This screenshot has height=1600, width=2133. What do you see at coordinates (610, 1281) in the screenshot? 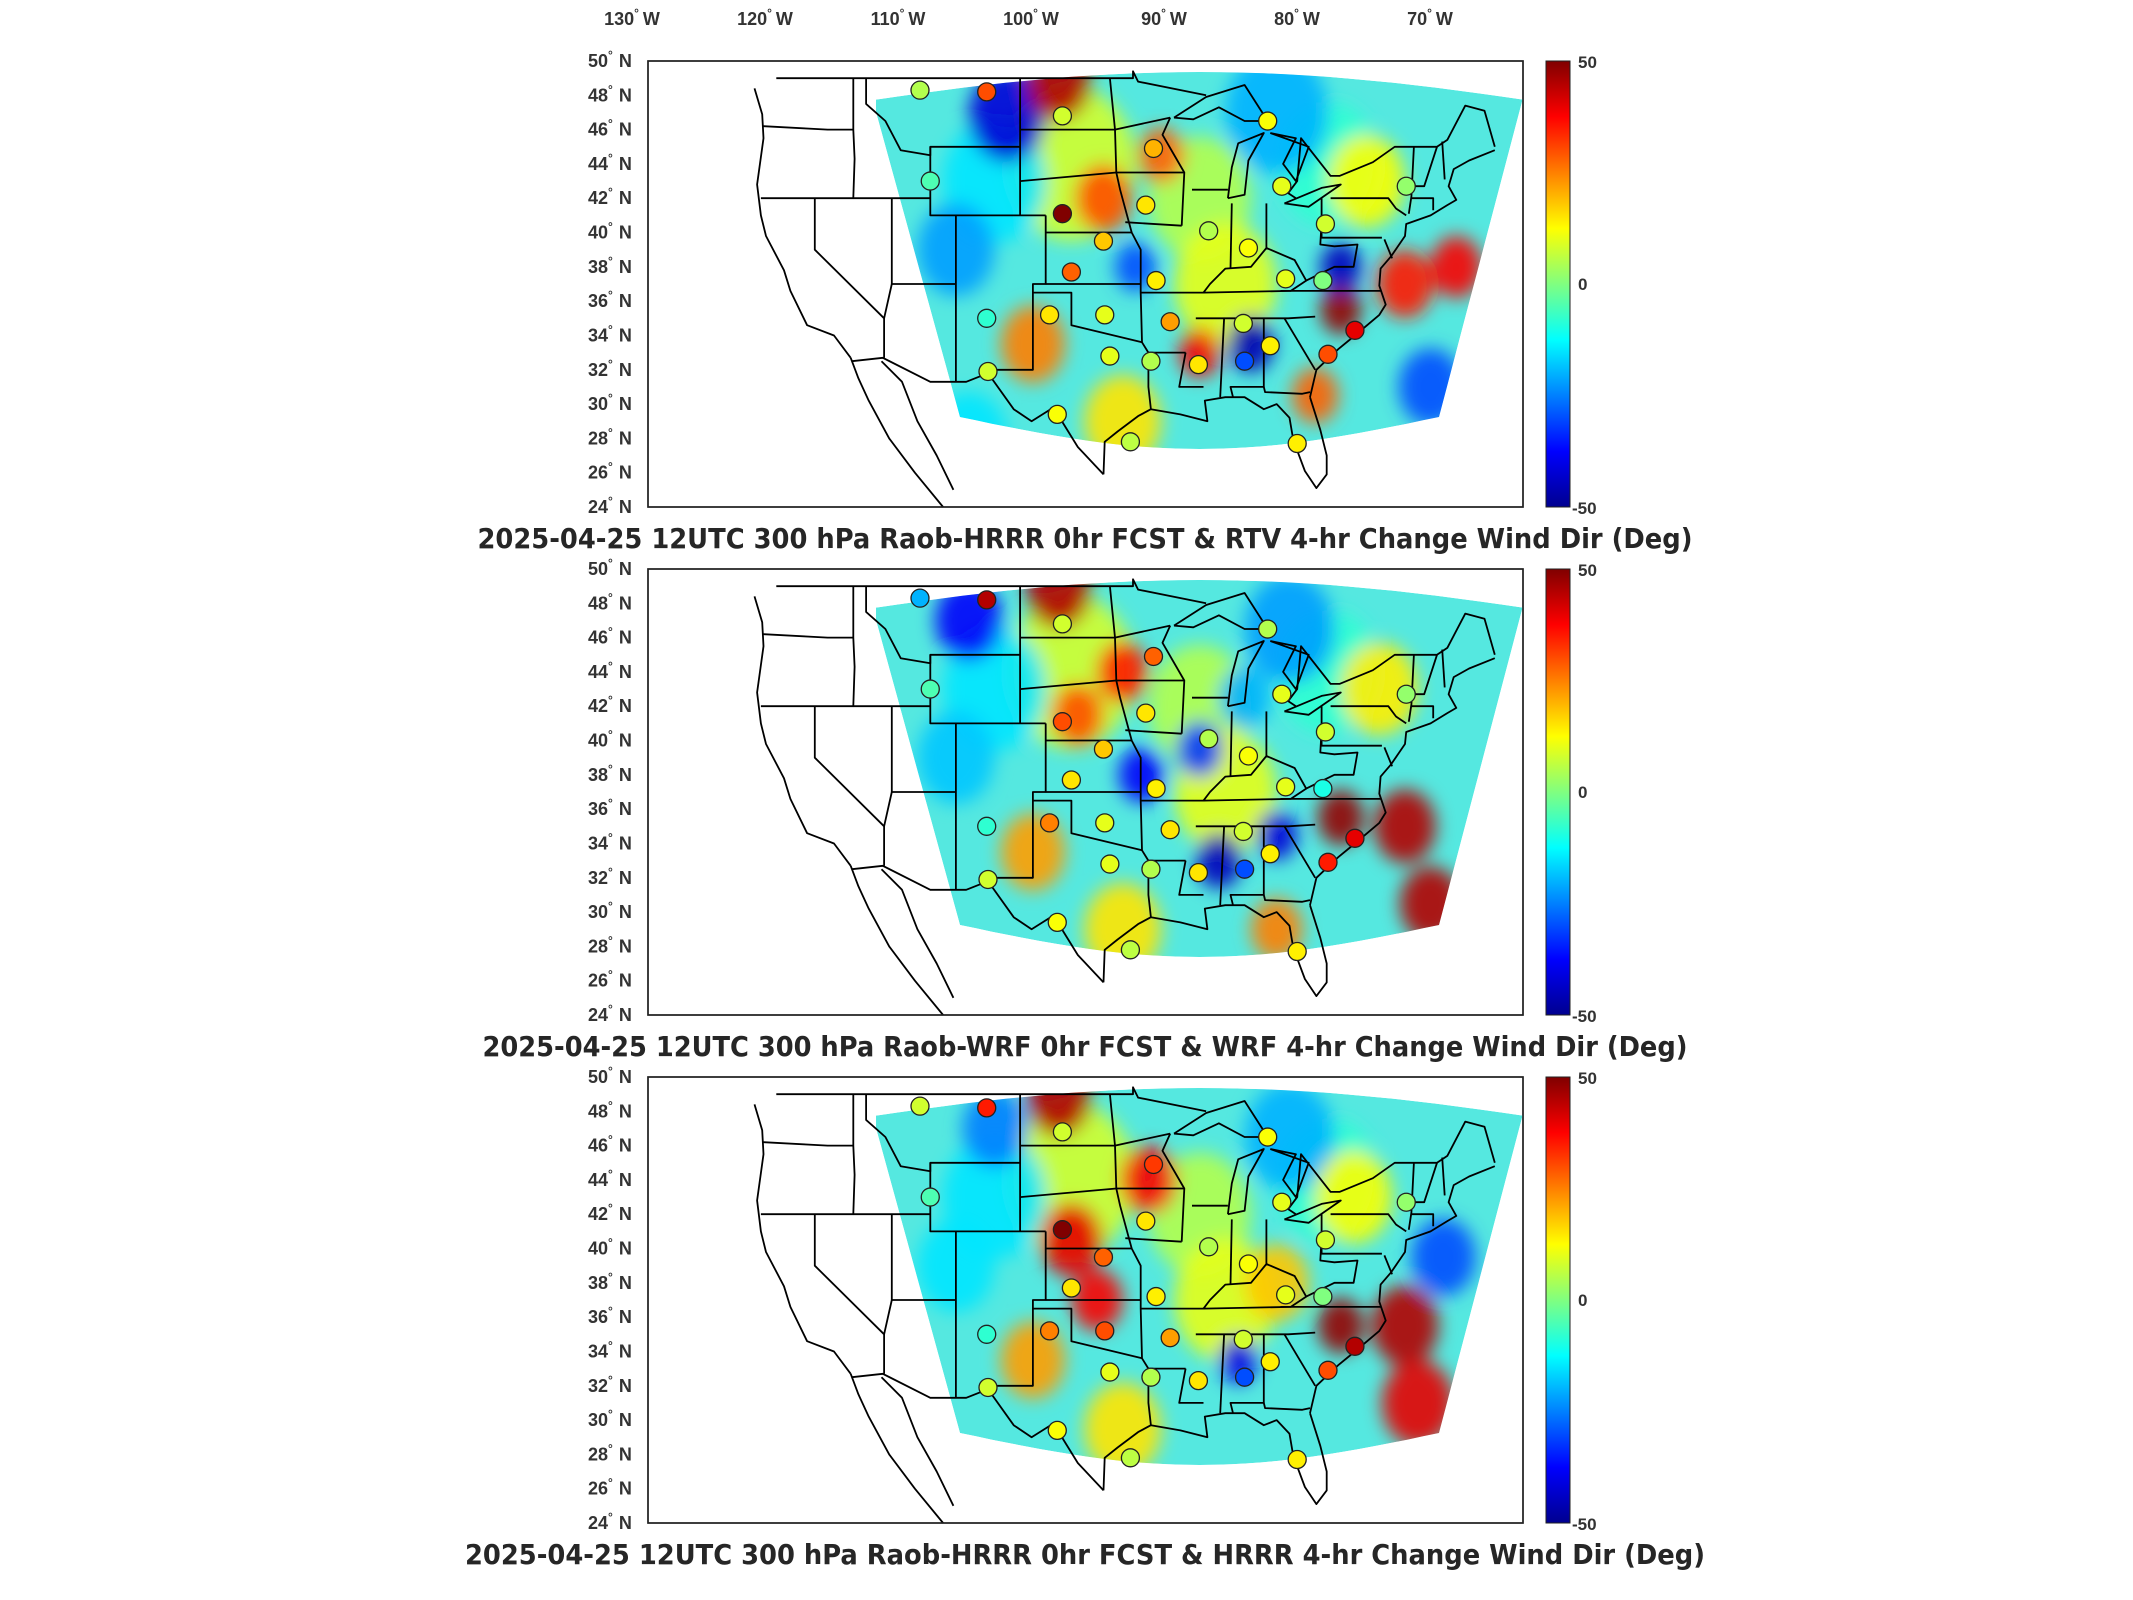
I see `lat-label-38n: 38° N` at bounding box center [610, 1281].